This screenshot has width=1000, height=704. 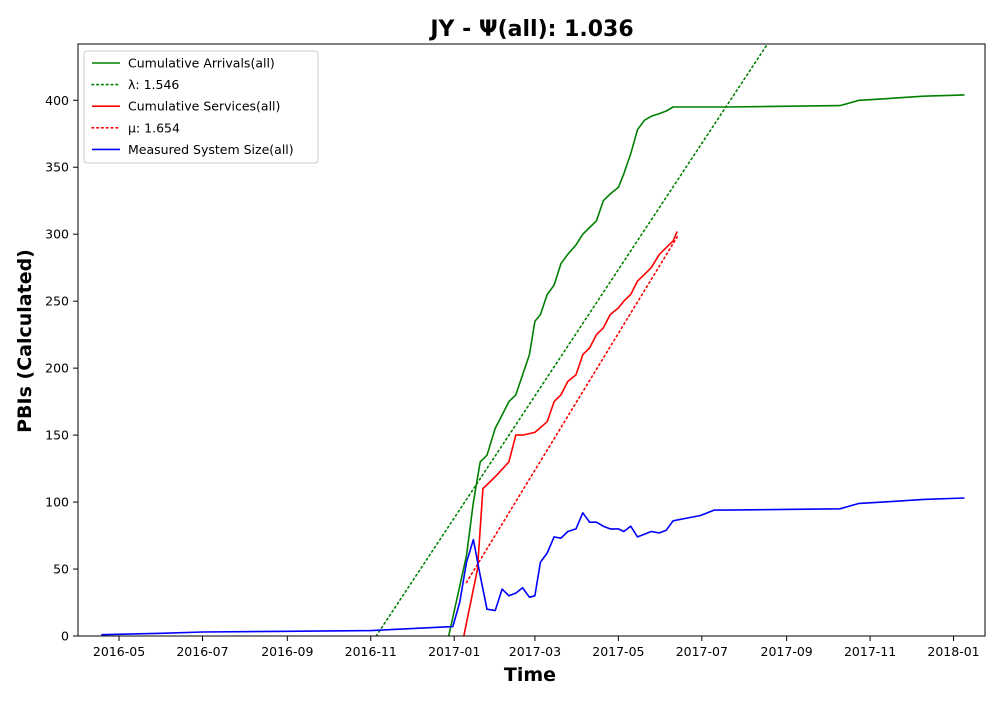 I want to click on y-tick-label: 300, so click(x=57, y=234).